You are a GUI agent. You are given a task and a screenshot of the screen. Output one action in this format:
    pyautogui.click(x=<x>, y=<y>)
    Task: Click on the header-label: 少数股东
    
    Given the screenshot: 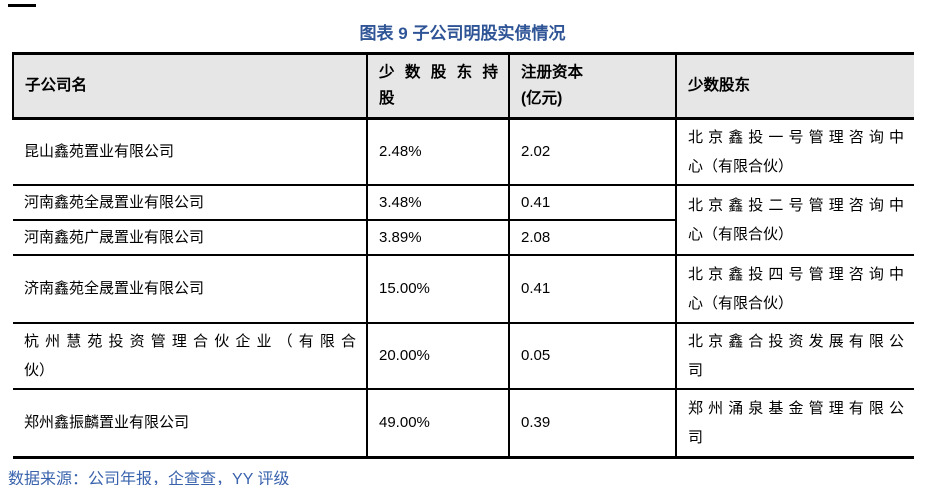 What is the action you would take?
    pyautogui.click(x=719, y=85)
    